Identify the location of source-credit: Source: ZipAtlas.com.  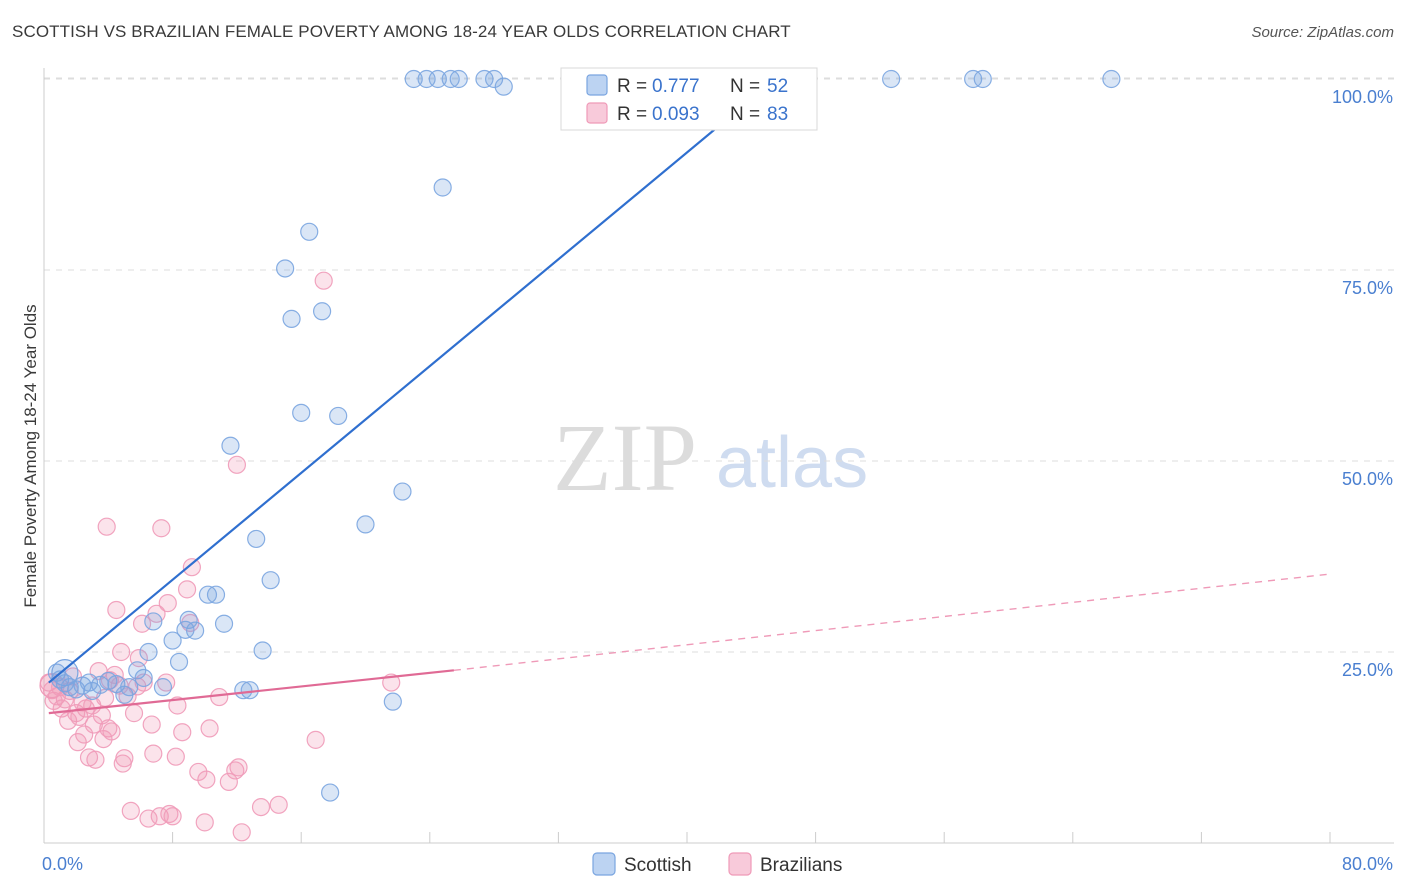
(1322, 32).